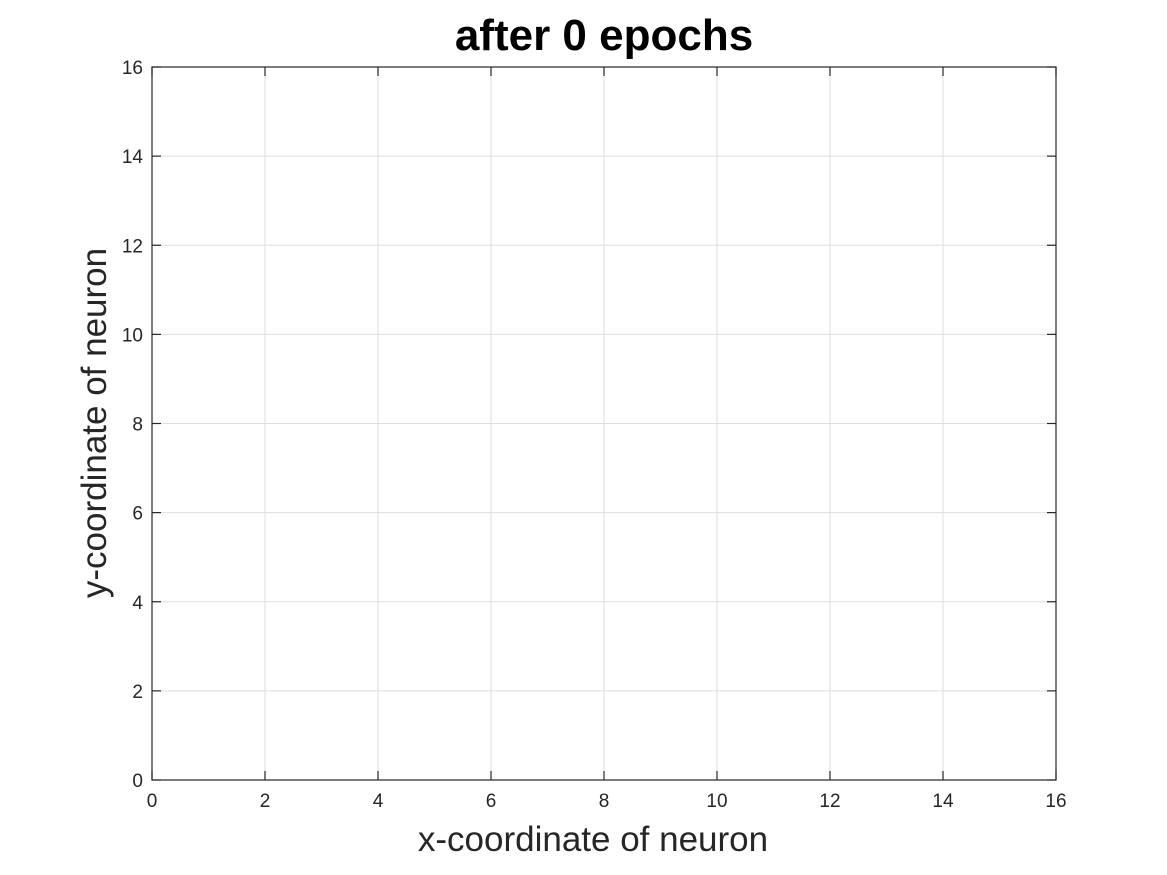 The height and width of the screenshot is (875, 1167). What do you see at coordinates (491, 801) in the screenshot?
I see `x-tick-label: 6` at bounding box center [491, 801].